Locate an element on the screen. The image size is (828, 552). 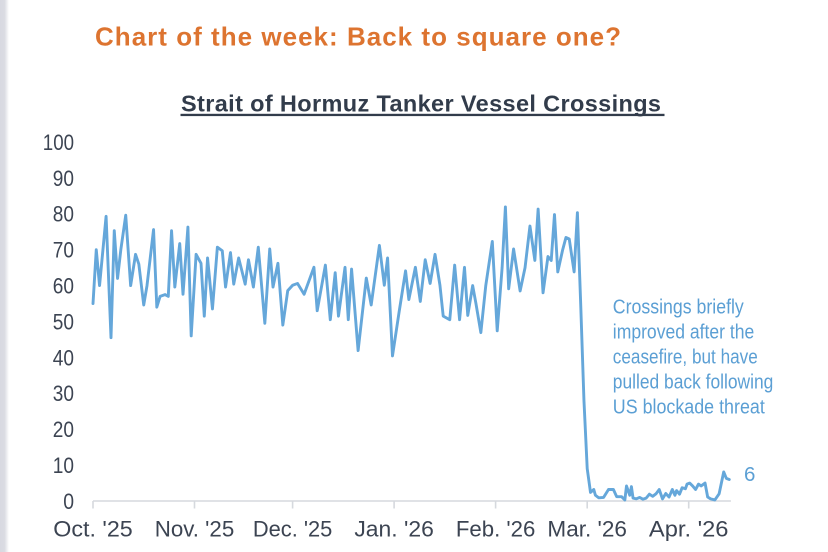
svg-text: Crossings briefly is located at coordinates (678, 308).